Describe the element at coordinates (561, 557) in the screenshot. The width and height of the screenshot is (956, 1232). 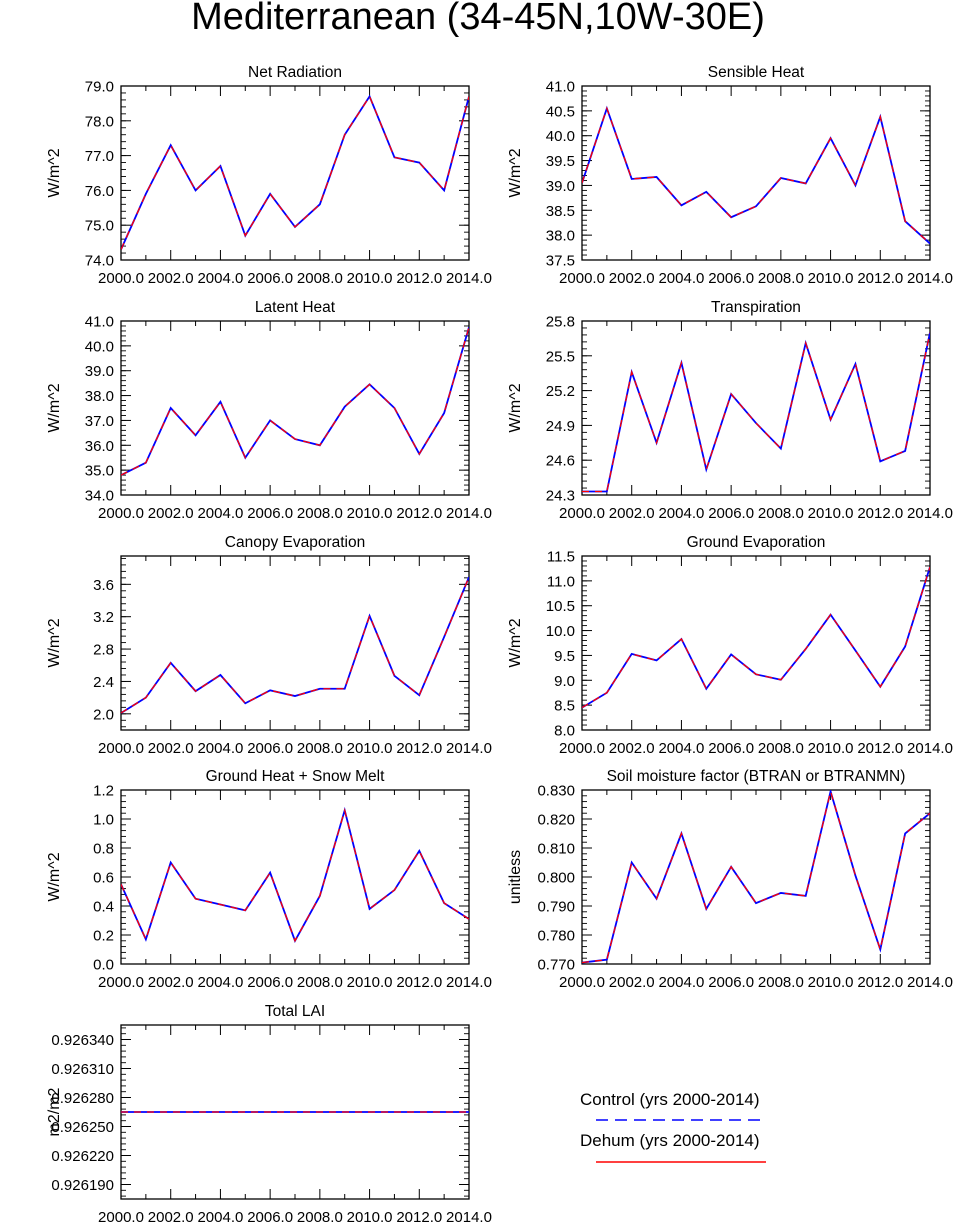
I see `y-tick-label: 11.5` at that location.